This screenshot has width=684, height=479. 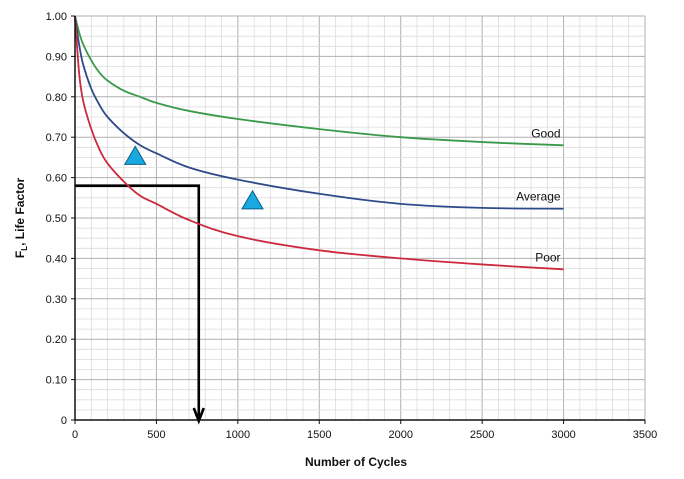 What do you see at coordinates (56, 17) in the screenshot?
I see `y-tick-label: 1.00` at bounding box center [56, 17].